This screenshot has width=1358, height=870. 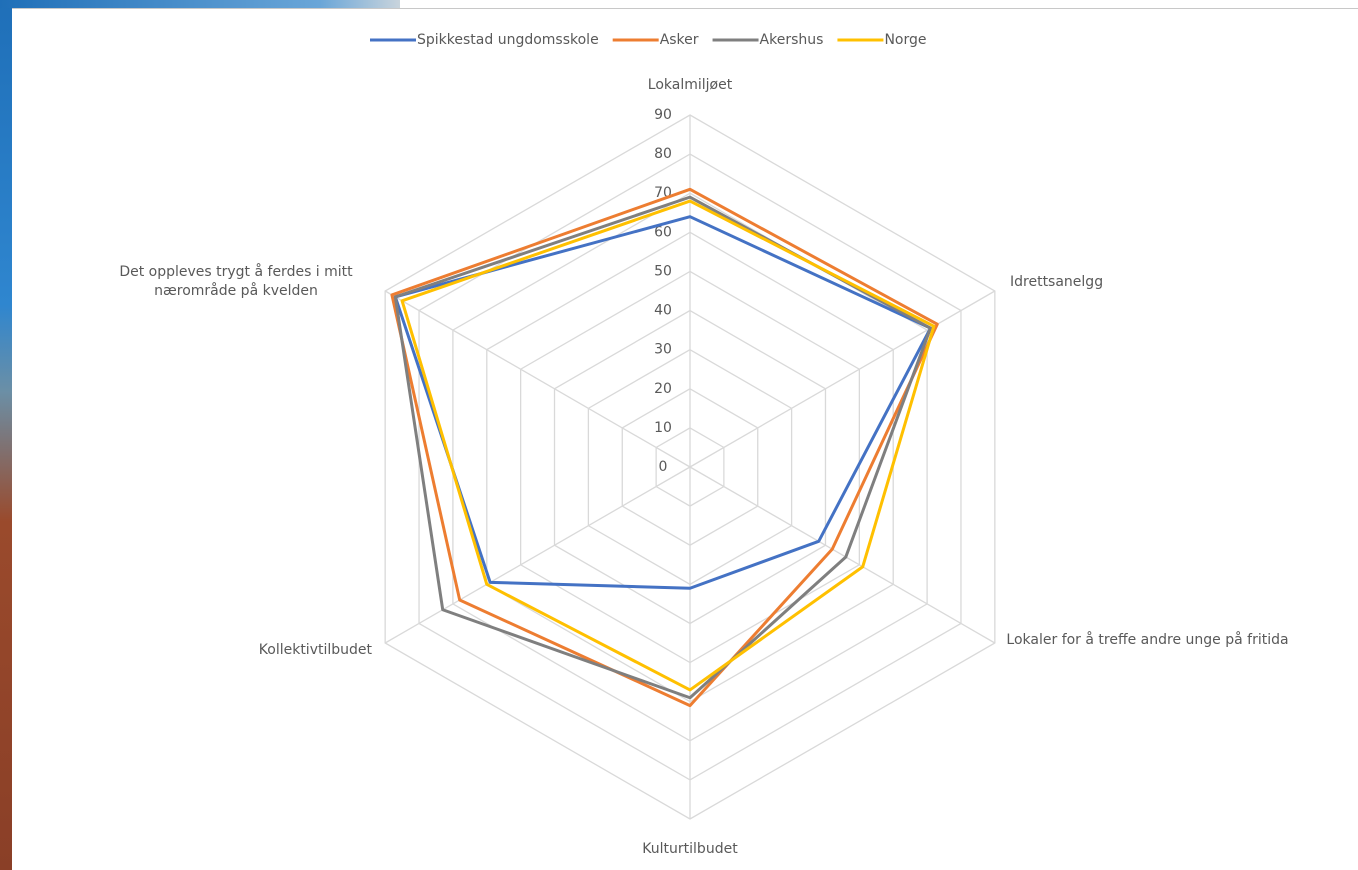 What do you see at coordinates (1057, 282) in the screenshot?
I see `axis-label: Idrettsanelgg` at bounding box center [1057, 282].